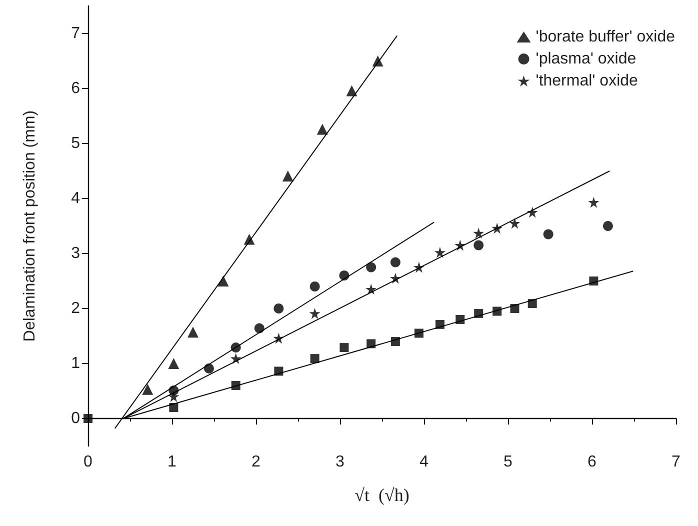  Describe the element at coordinates (30, 226) in the screenshot. I see `y-axis-title: Delamination front position (mm)` at that location.